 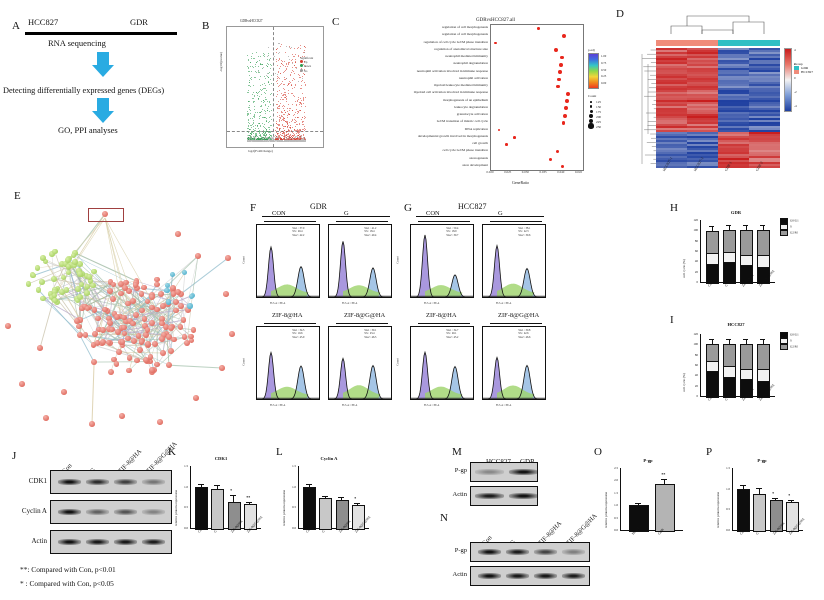 I want to click on blot-row-label: CDK1, so click(x=37, y=481).